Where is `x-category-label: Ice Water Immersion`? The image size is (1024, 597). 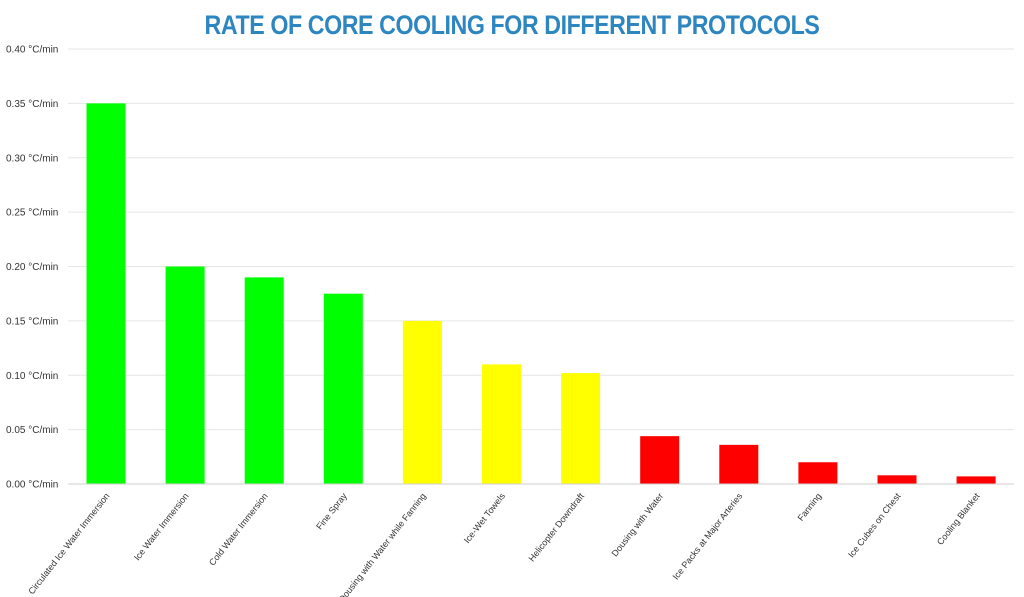
x-category-label: Ice Water Immersion is located at coordinates (161, 526).